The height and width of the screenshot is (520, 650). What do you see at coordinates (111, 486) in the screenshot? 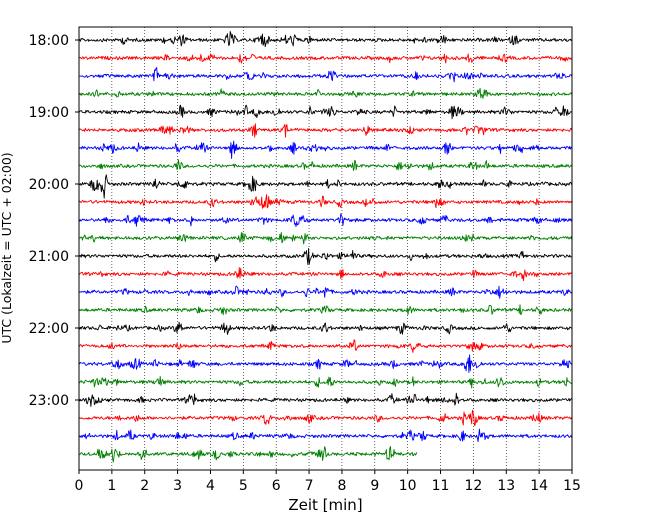
I see `x-tick-label: 1` at bounding box center [111, 486].